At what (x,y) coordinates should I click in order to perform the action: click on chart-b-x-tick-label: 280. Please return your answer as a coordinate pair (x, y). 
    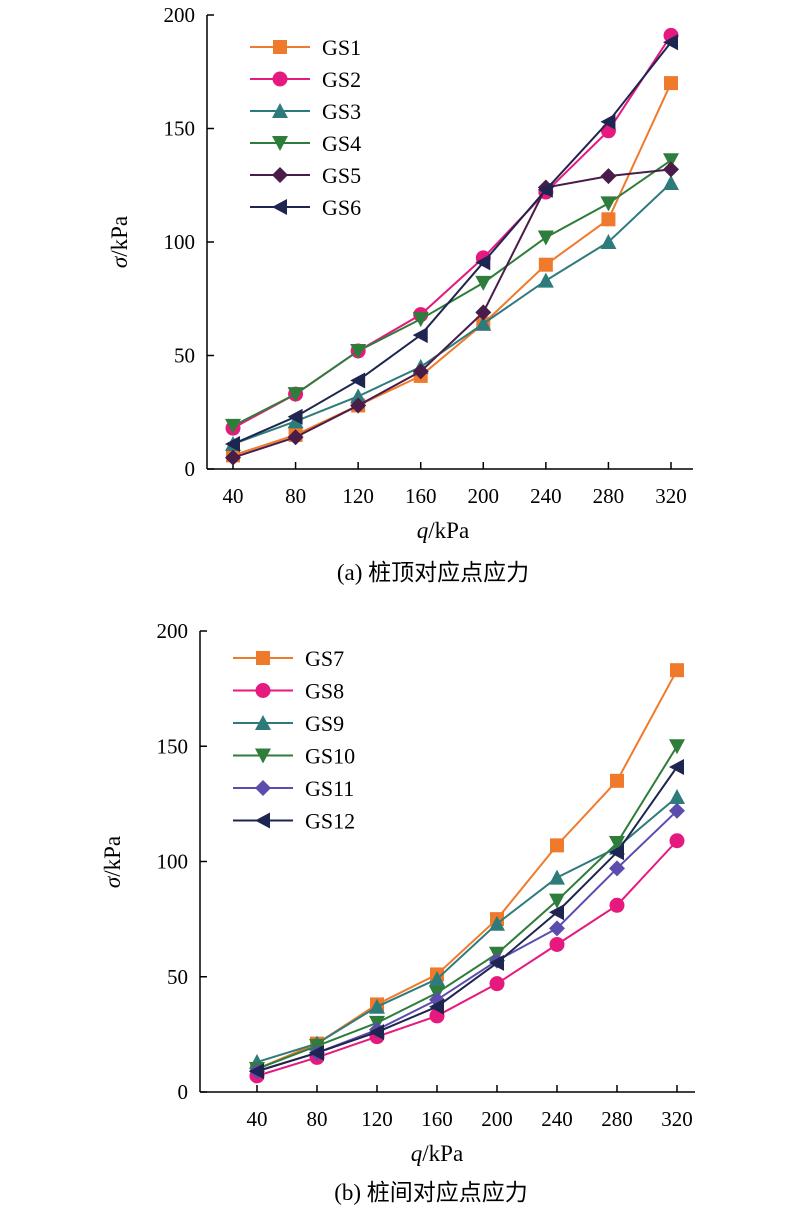
    Looking at the image, I should click on (617, 1119).